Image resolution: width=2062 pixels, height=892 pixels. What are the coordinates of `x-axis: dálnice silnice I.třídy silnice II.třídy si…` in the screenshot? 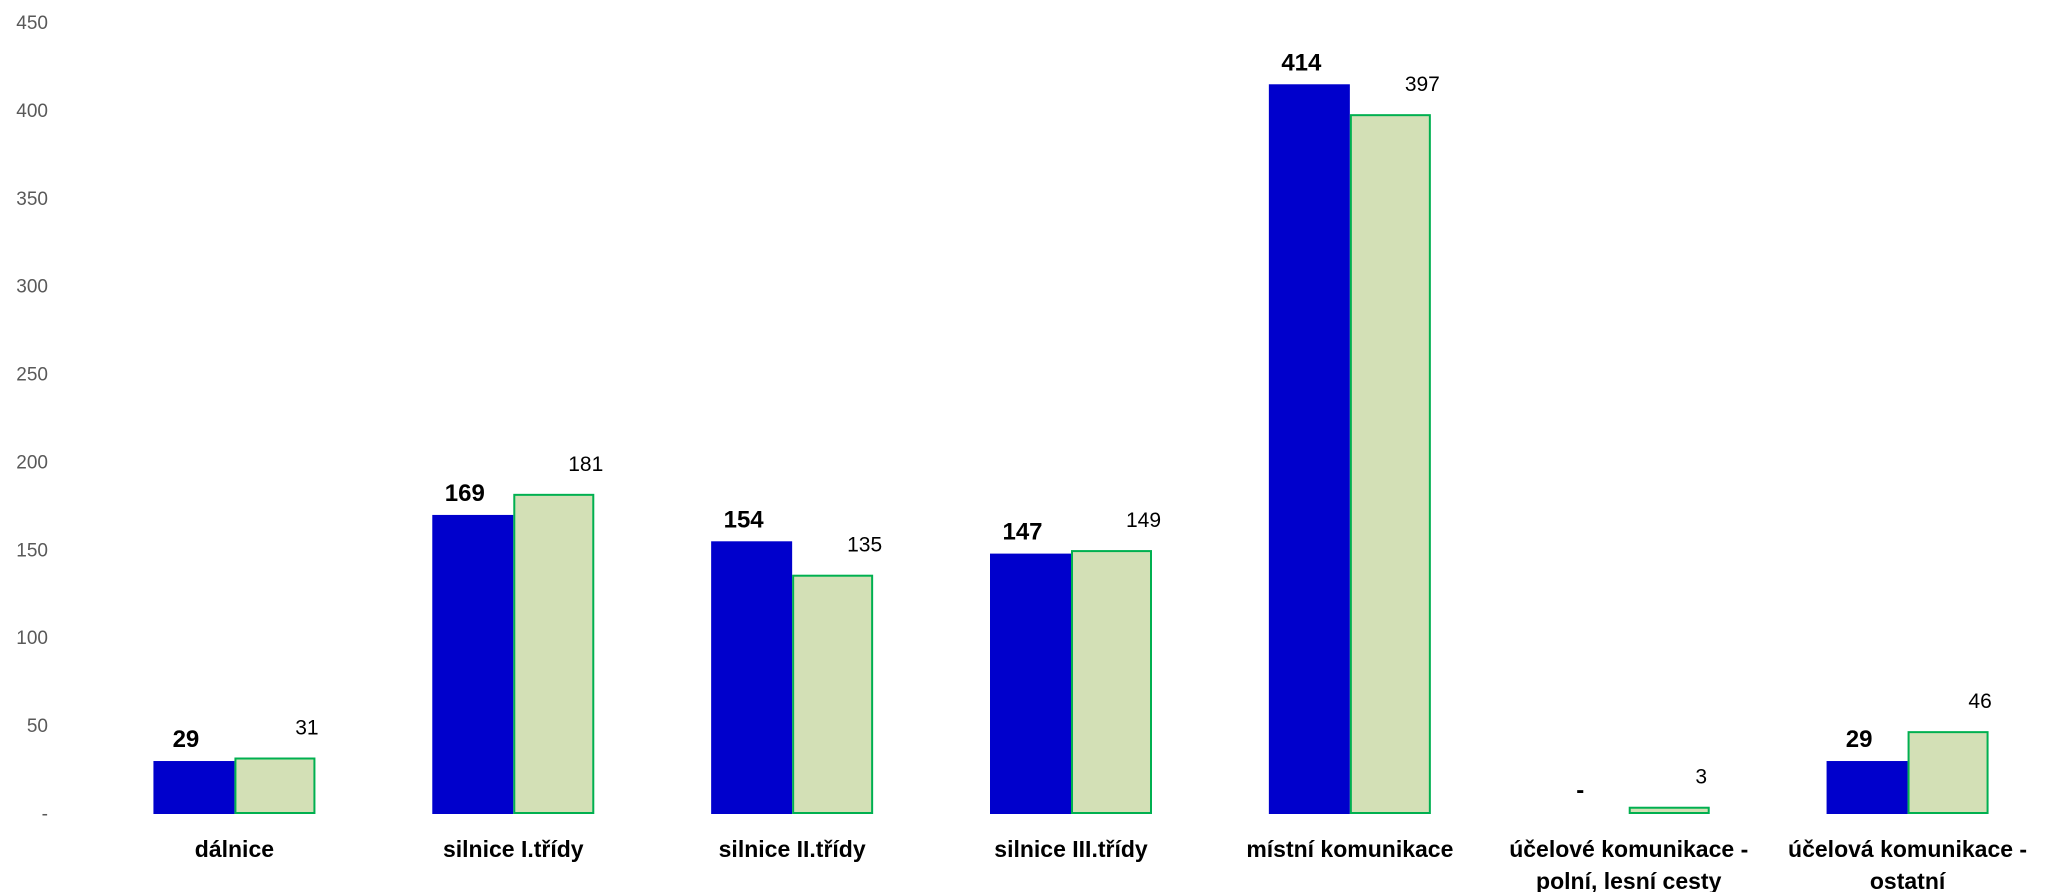 It's located at (1111, 864).